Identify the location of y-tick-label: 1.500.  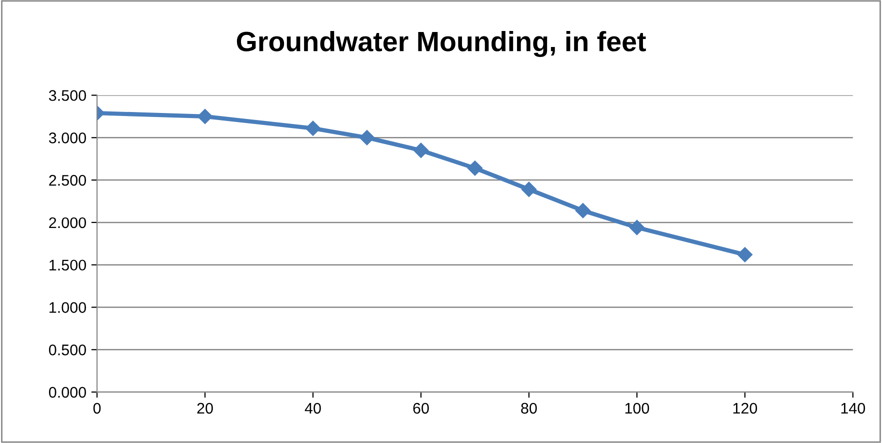
(68, 265).